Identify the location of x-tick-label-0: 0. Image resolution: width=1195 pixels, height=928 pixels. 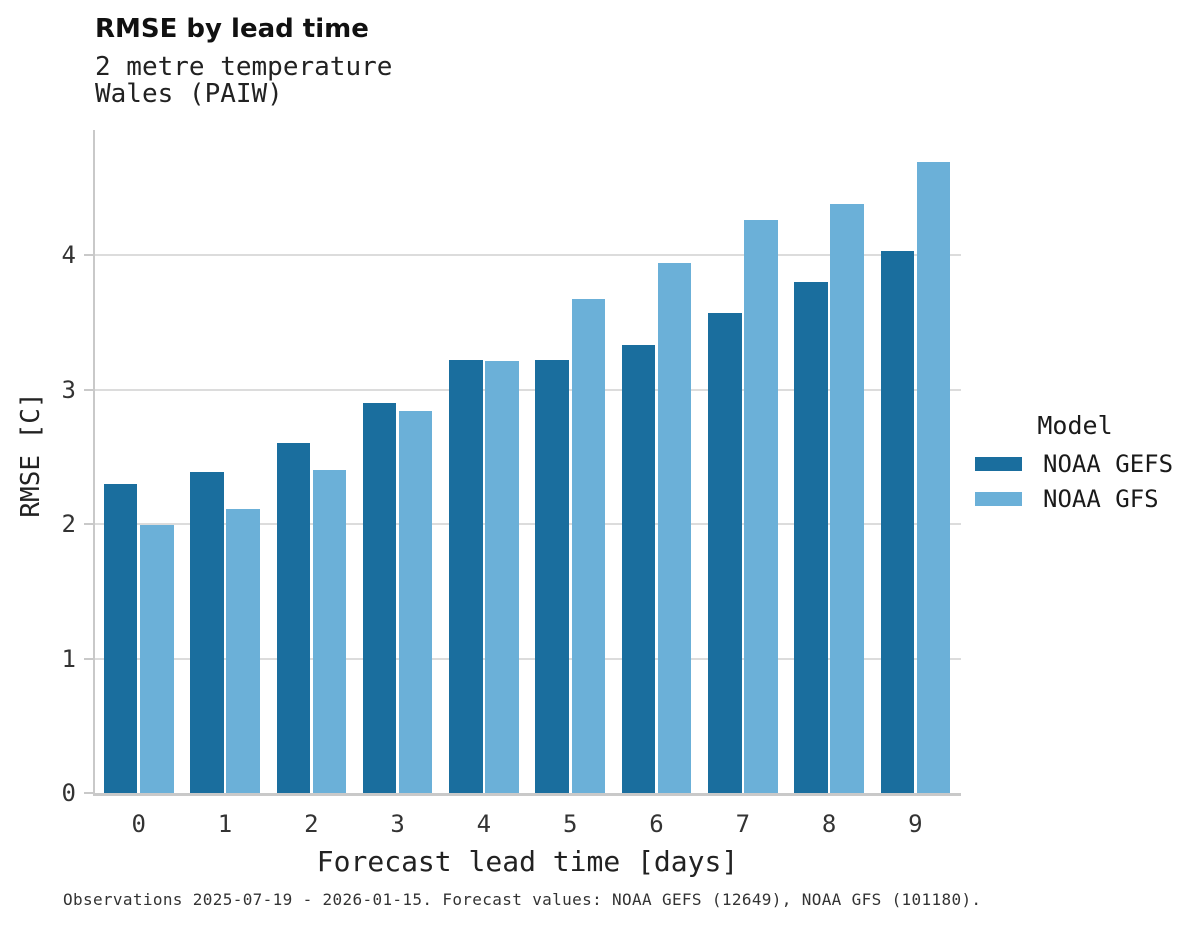
(138, 824).